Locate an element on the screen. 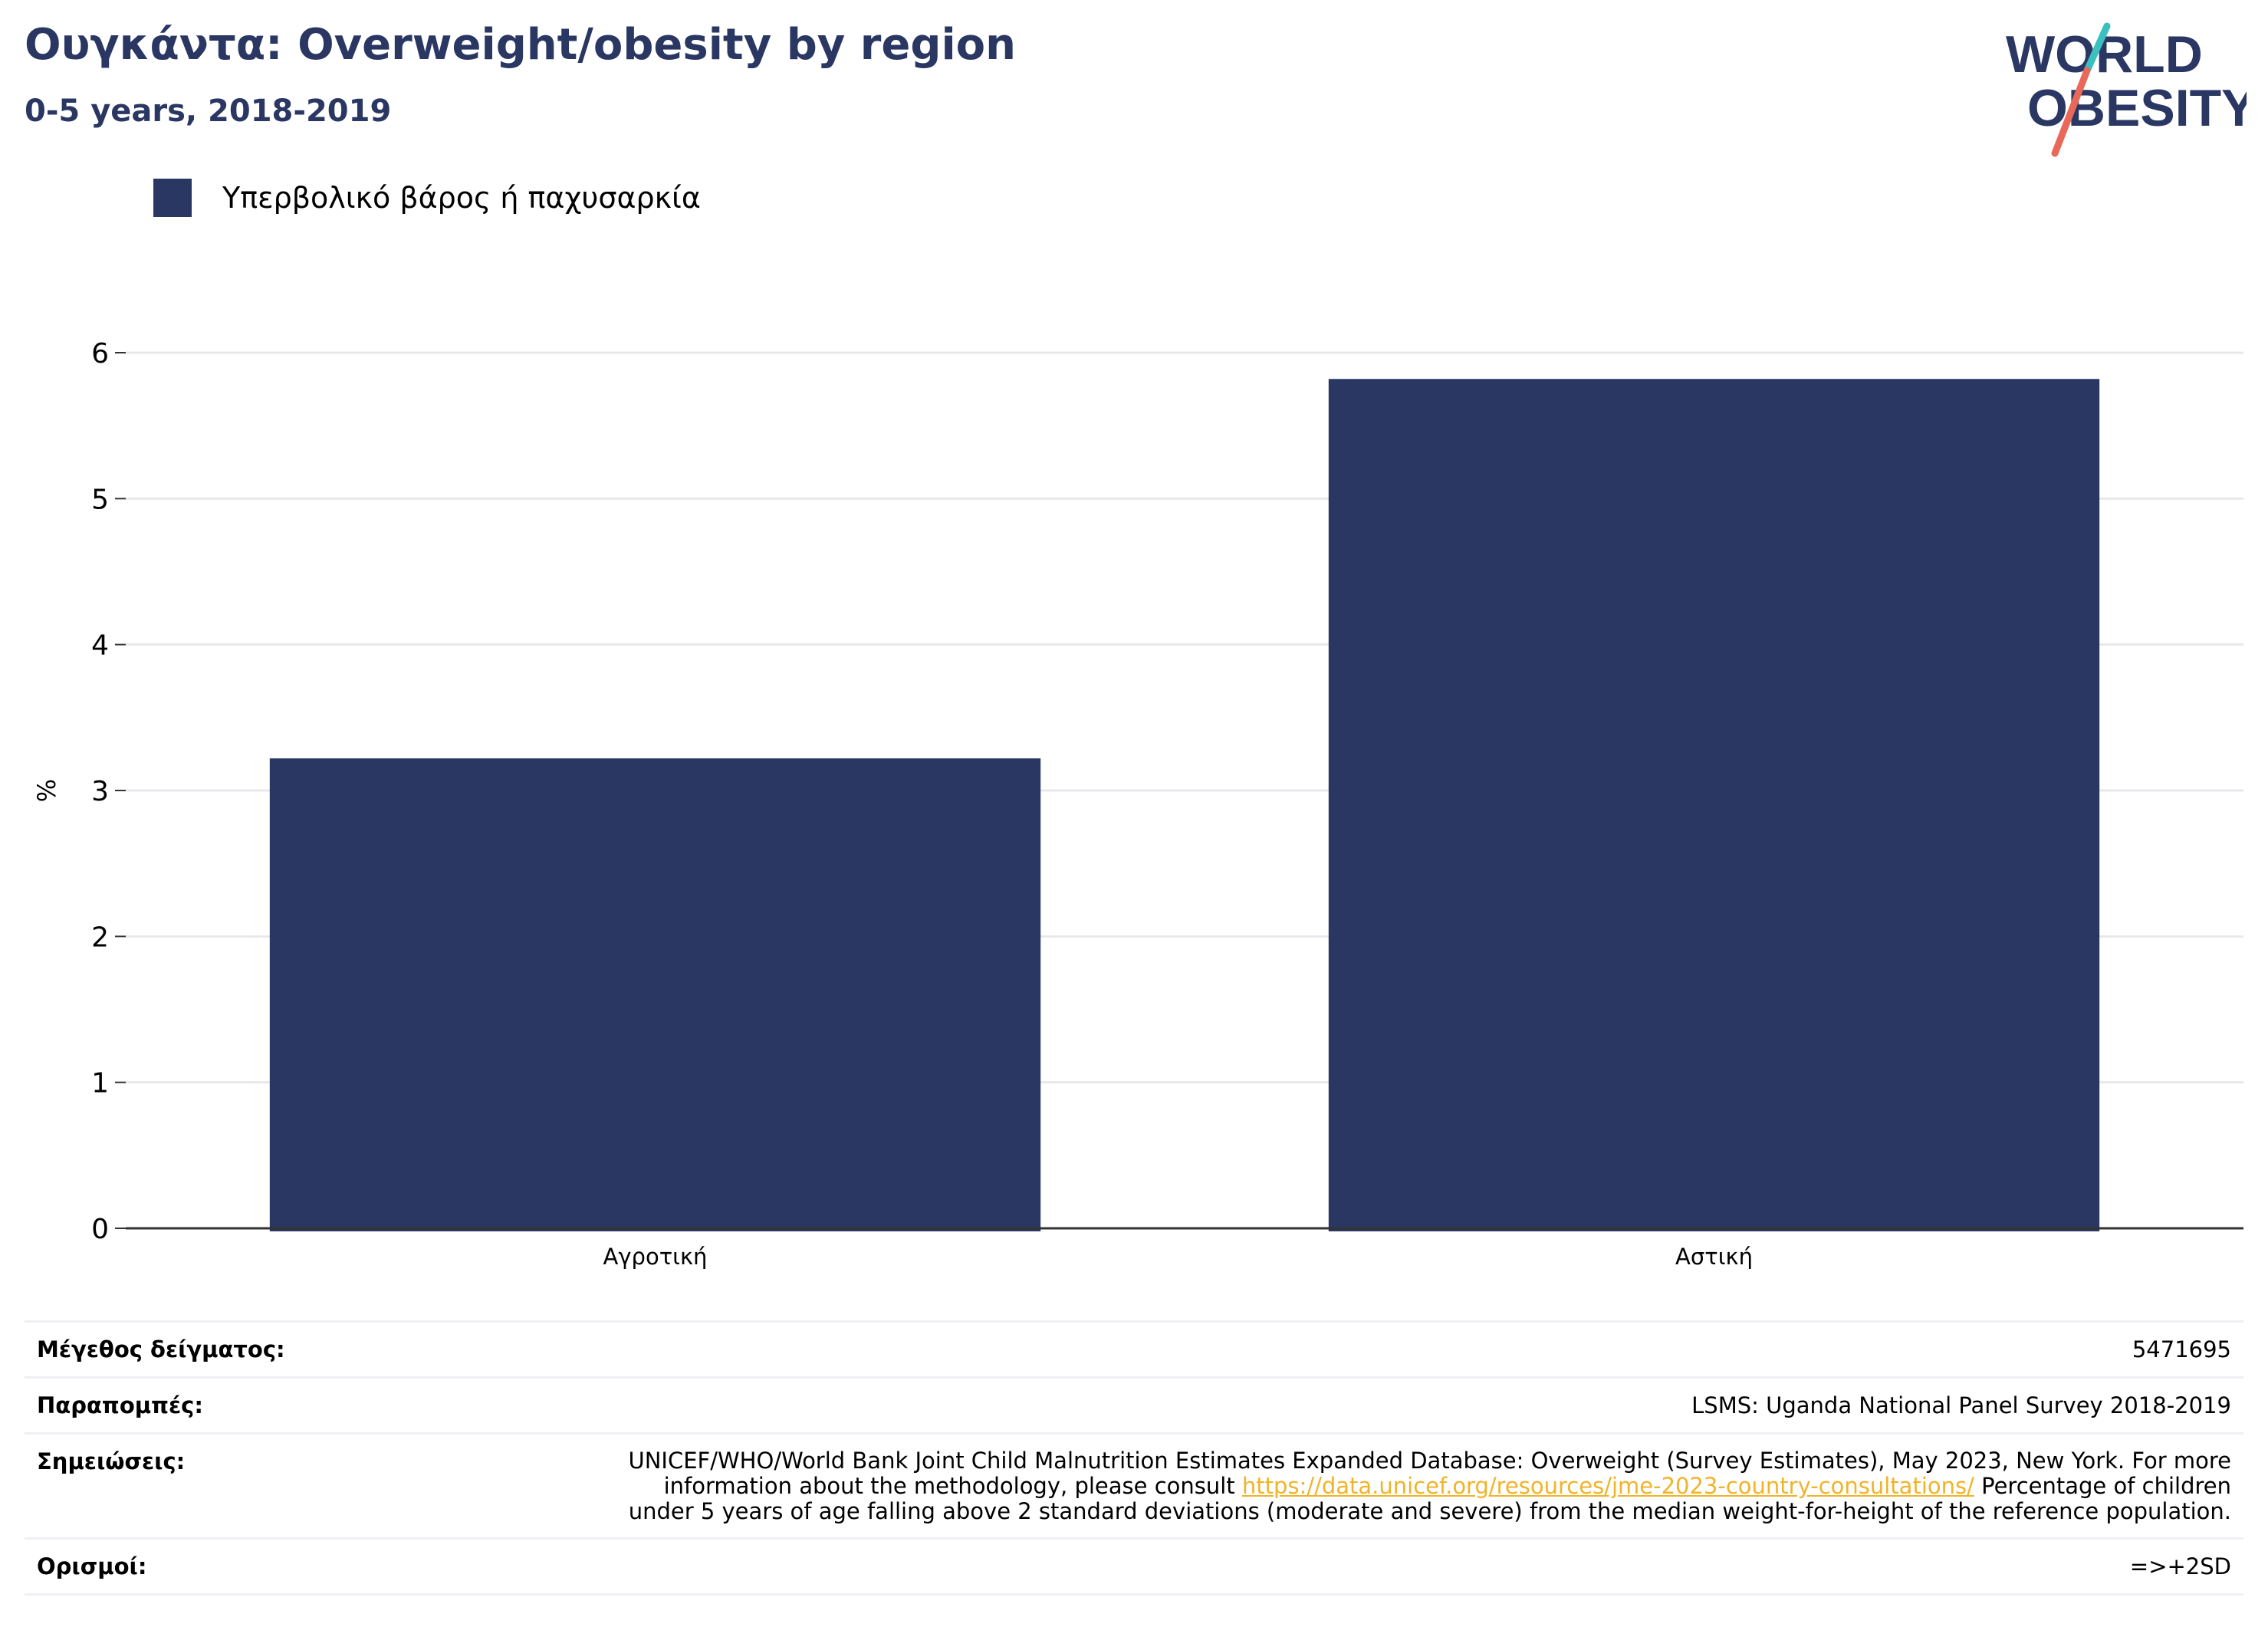 This screenshot has height=1650, width=2268. sample-size-row: Μέγεθος δείγματος: 5471695 is located at coordinates (1134, 1348).